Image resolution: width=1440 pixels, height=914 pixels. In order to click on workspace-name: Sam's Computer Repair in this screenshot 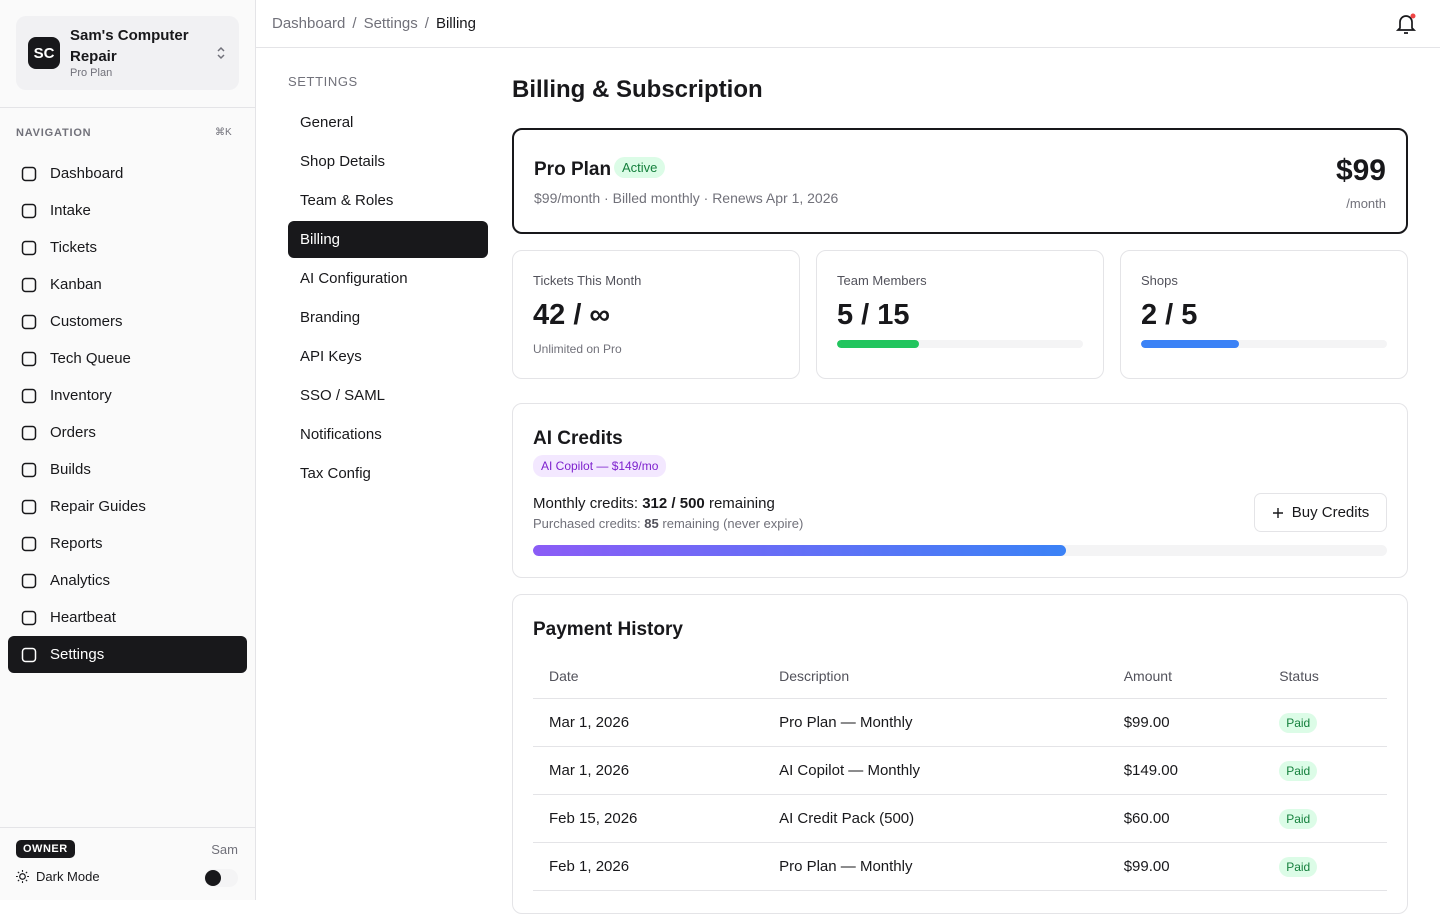, I will do `click(129, 46)`.